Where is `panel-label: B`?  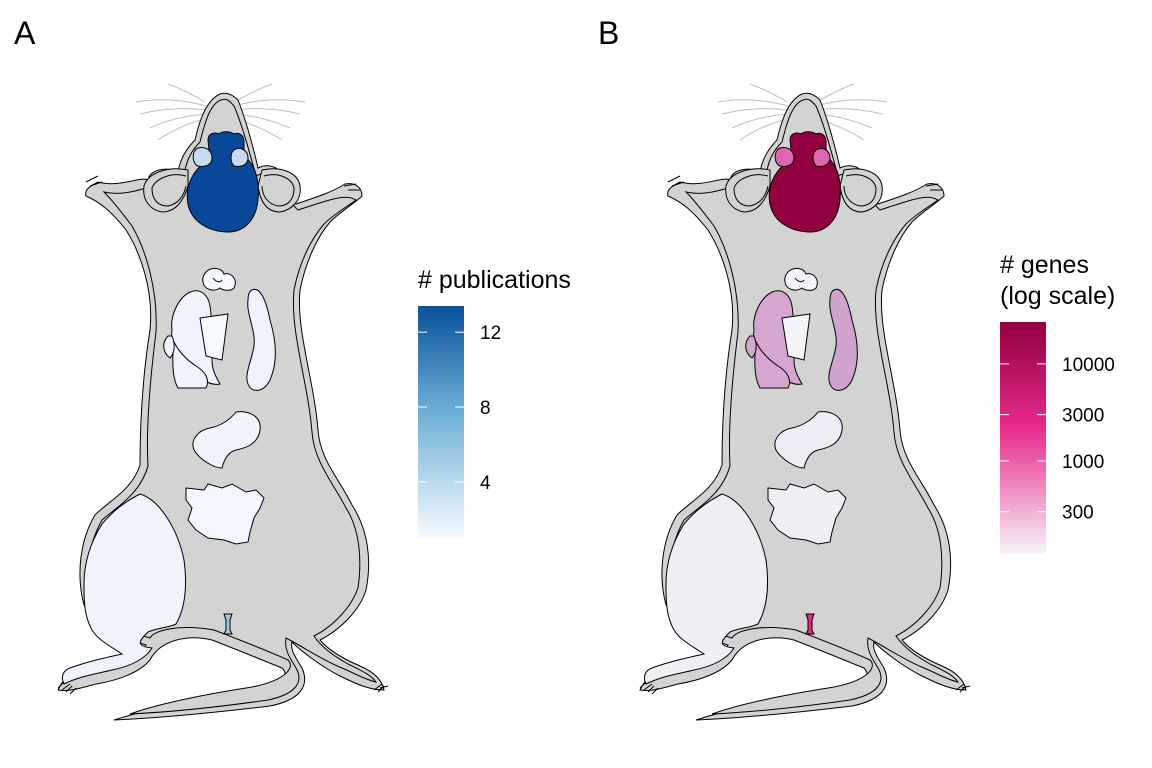
panel-label: B is located at coordinates (608, 33).